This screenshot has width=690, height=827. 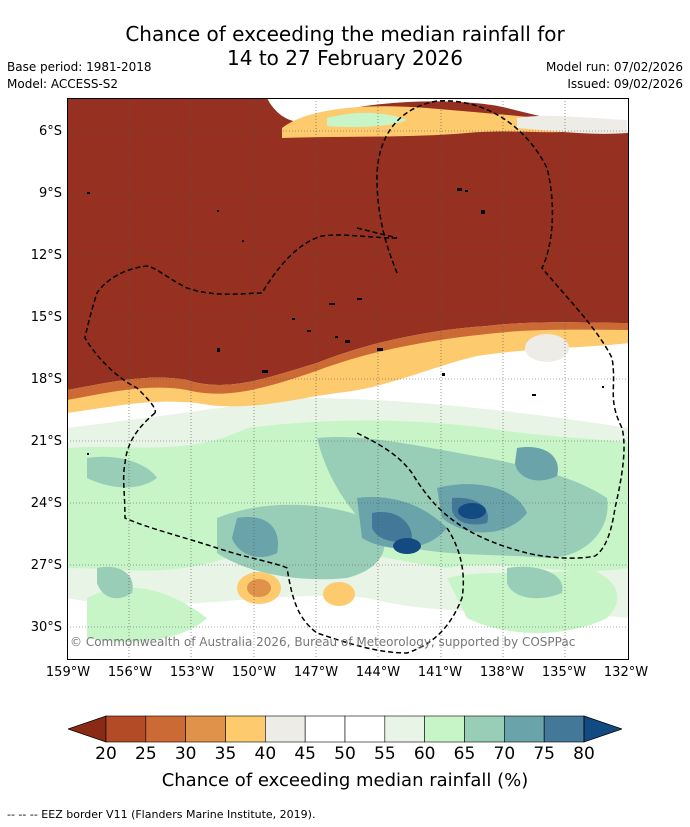 What do you see at coordinates (255, 537) in the screenshot?
I see `region-70-75-c` at bounding box center [255, 537].